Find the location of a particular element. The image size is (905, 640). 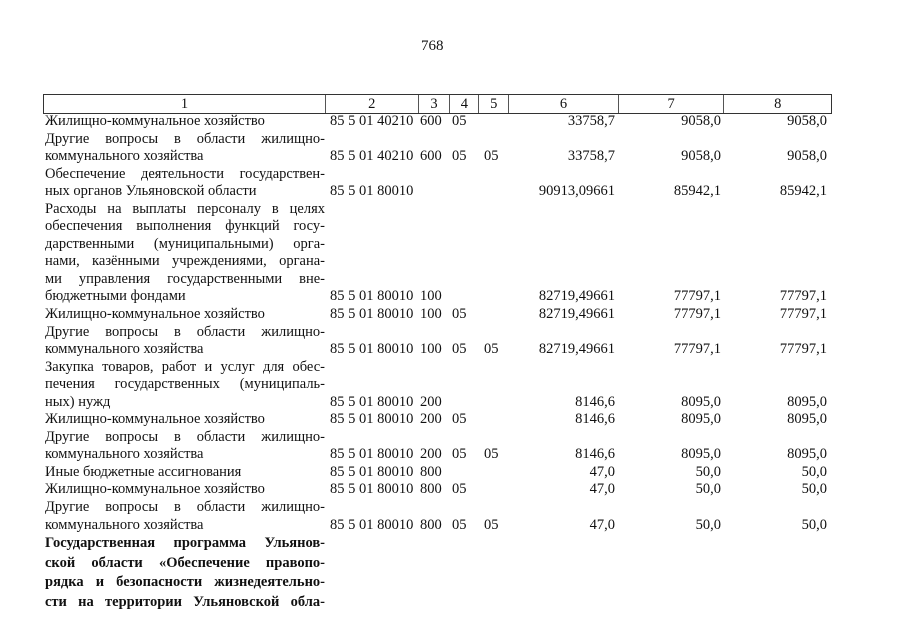

expense-type-cell: 100 is located at coordinates (431, 314).